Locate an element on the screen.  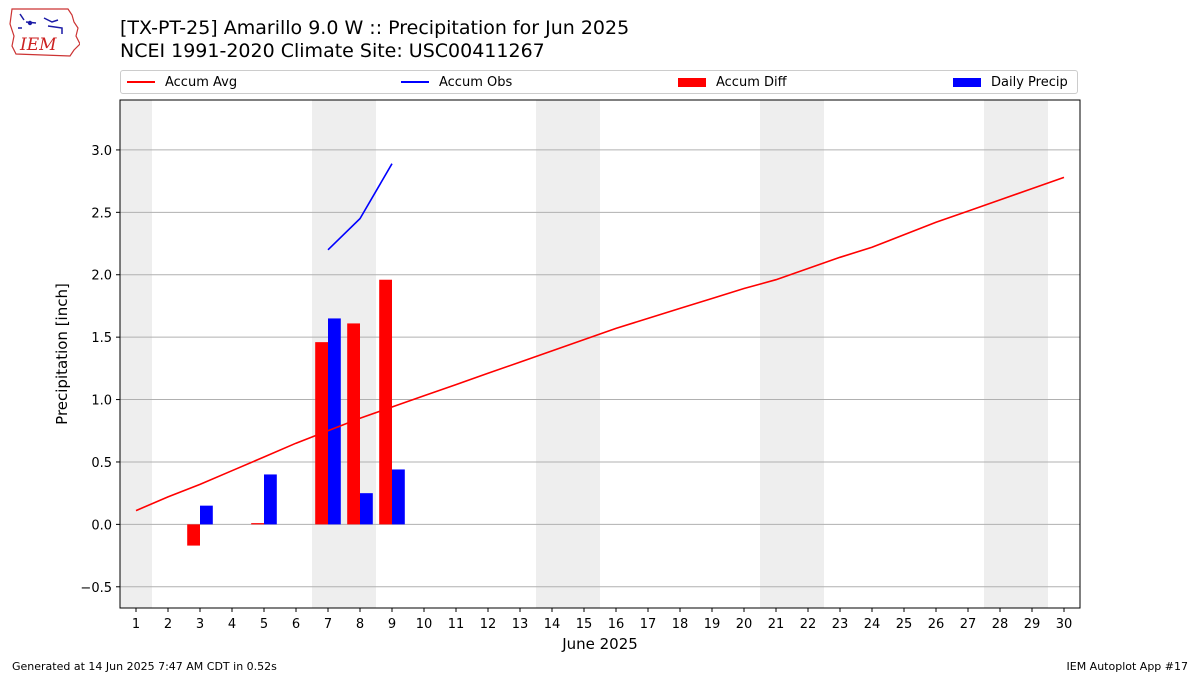
x-tick-label: 20 is located at coordinates (744, 624).